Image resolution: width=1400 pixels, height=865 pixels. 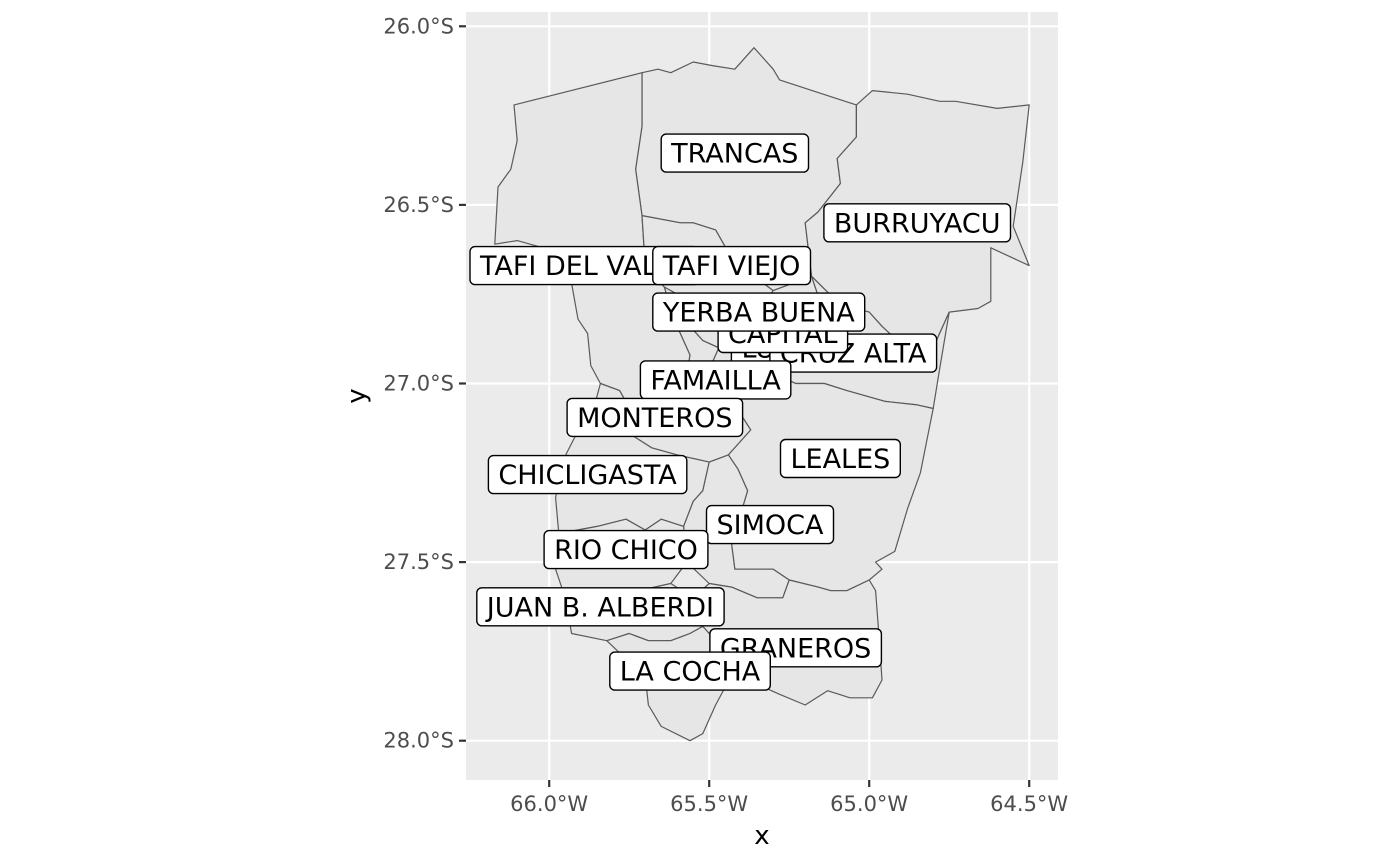 I want to click on label-tafi-viejo: TAFI VIEJO, so click(x=732, y=265).